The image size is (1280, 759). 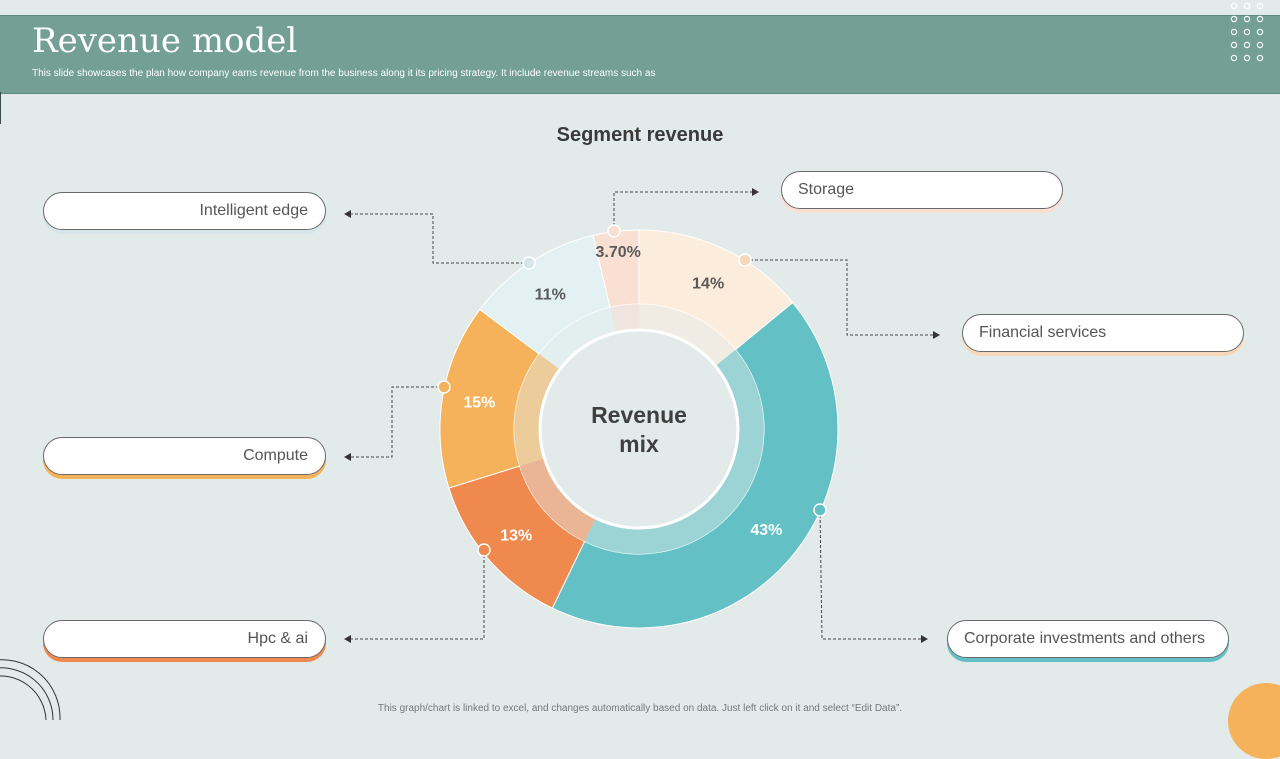 What do you see at coordinates (184, 456) in the screenshot?
I see `label-compute: Compute` at bounding box center [184, 456].